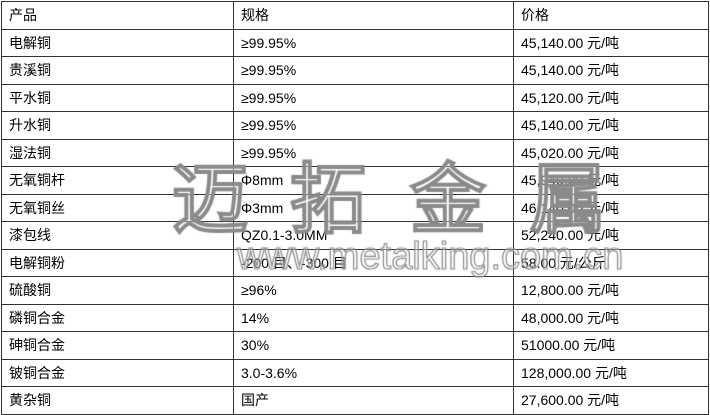 This screenshot has height=415, width=710. I want to click on cell-product: 电解铜粉, so click(117, 262).